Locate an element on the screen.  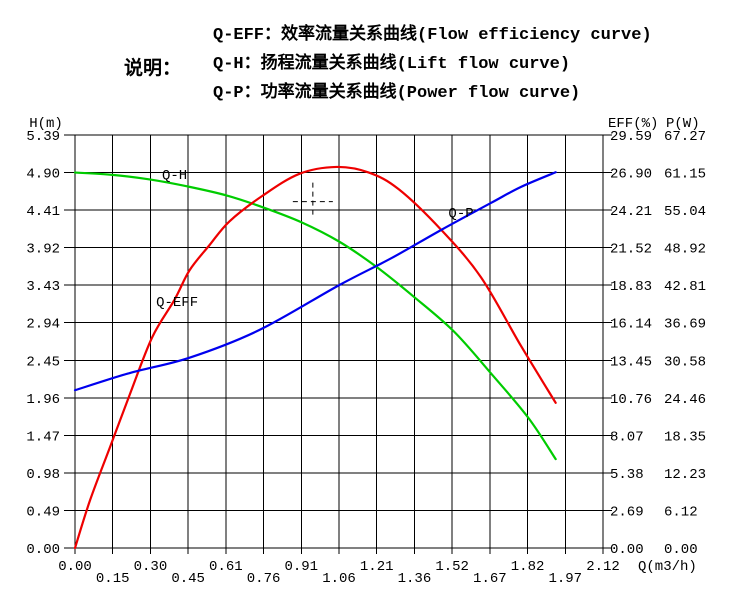
h-tick-label: 5.39 is located at coordinates (43, 137).